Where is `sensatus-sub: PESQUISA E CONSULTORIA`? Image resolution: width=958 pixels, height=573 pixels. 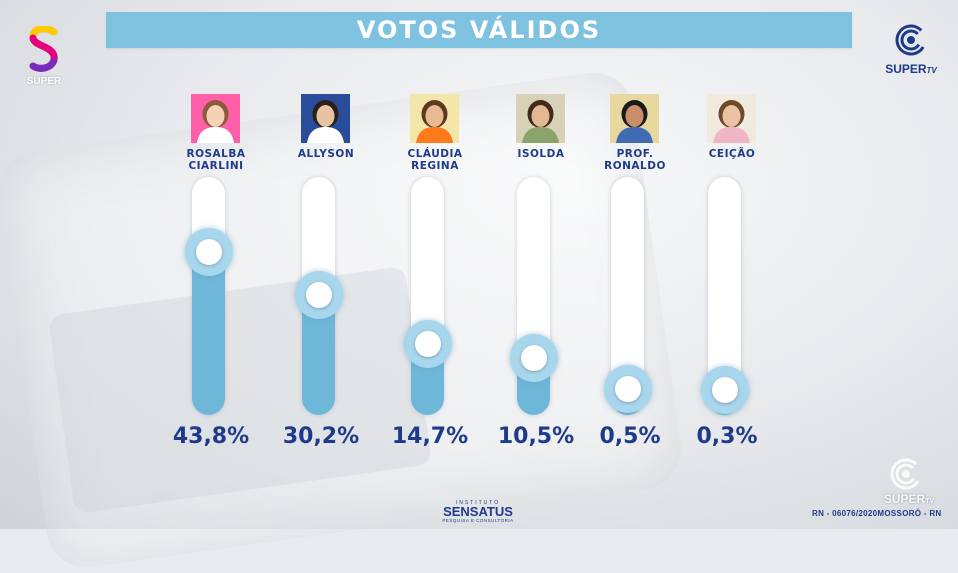
sensatus-sub: PESQUISA E CONSULTORIA is located at coordinates (478, 520).